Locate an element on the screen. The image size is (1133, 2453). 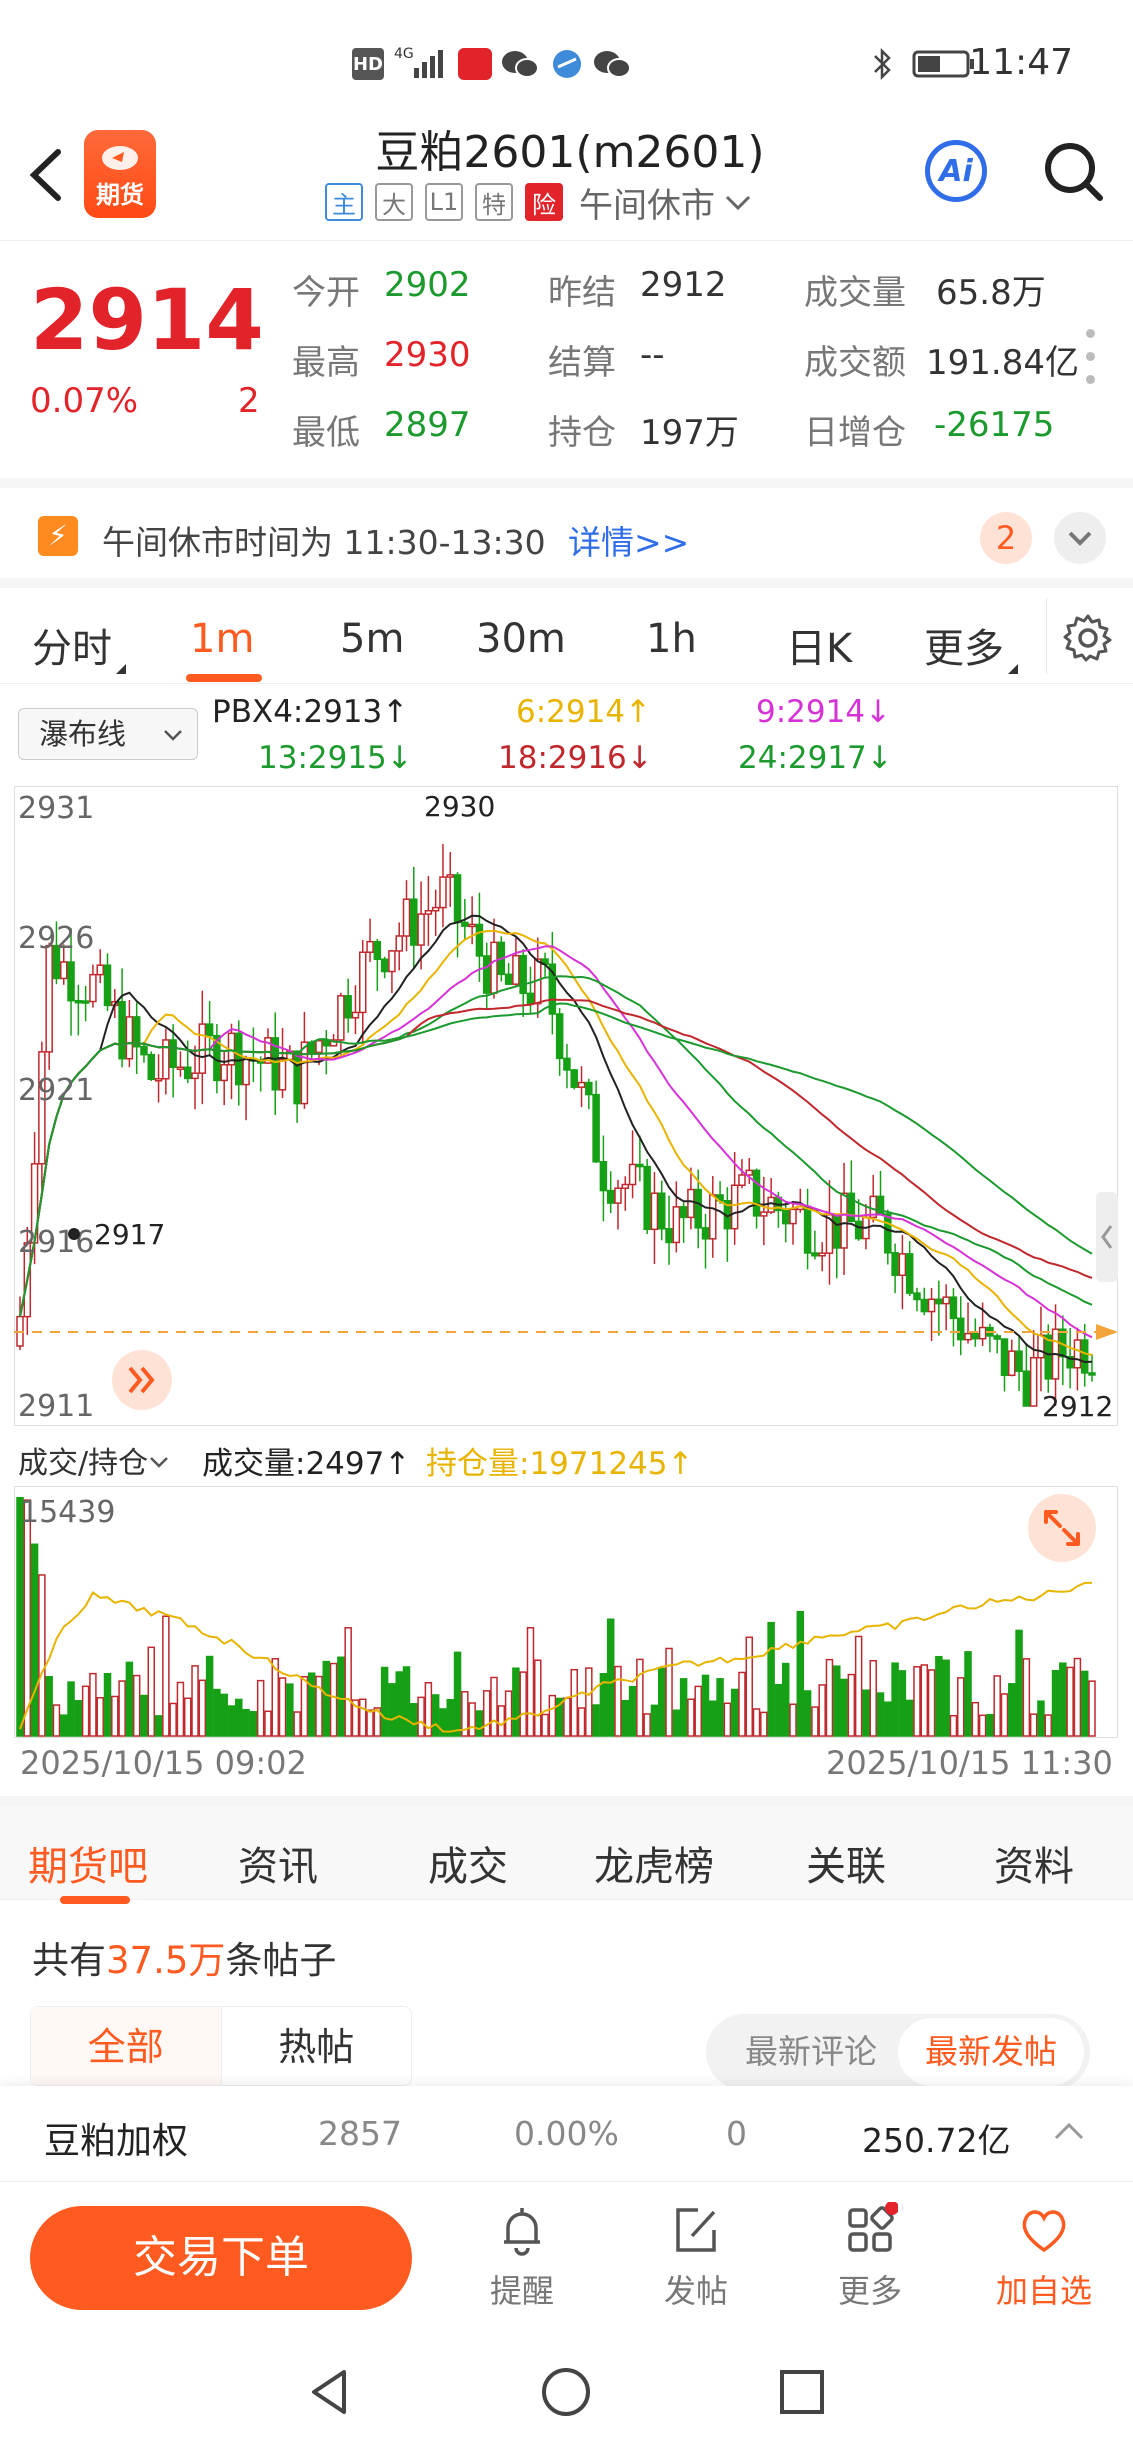
notice-count-badge: 2 is located at coordinates (1006, 538).